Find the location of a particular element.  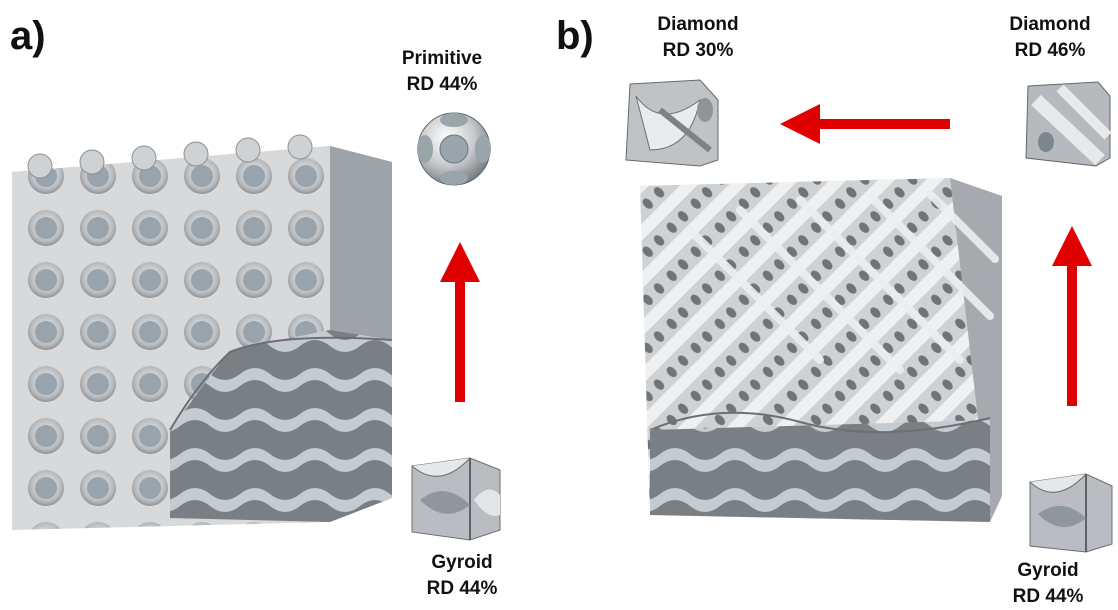

gyroid-unit-cell-a is located at coordinates (456, 499).